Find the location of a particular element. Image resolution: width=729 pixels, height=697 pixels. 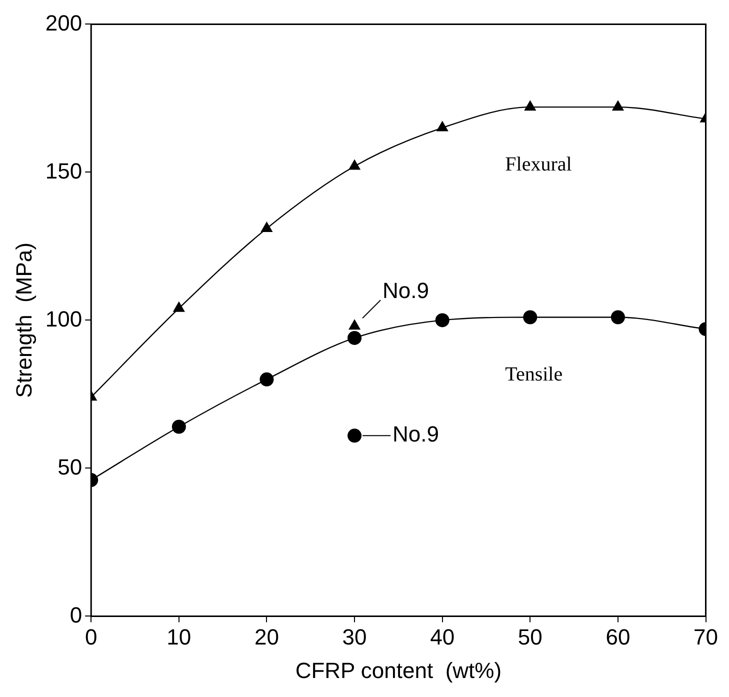

x-tick-label: 60 is located at coordinates (618, 637).